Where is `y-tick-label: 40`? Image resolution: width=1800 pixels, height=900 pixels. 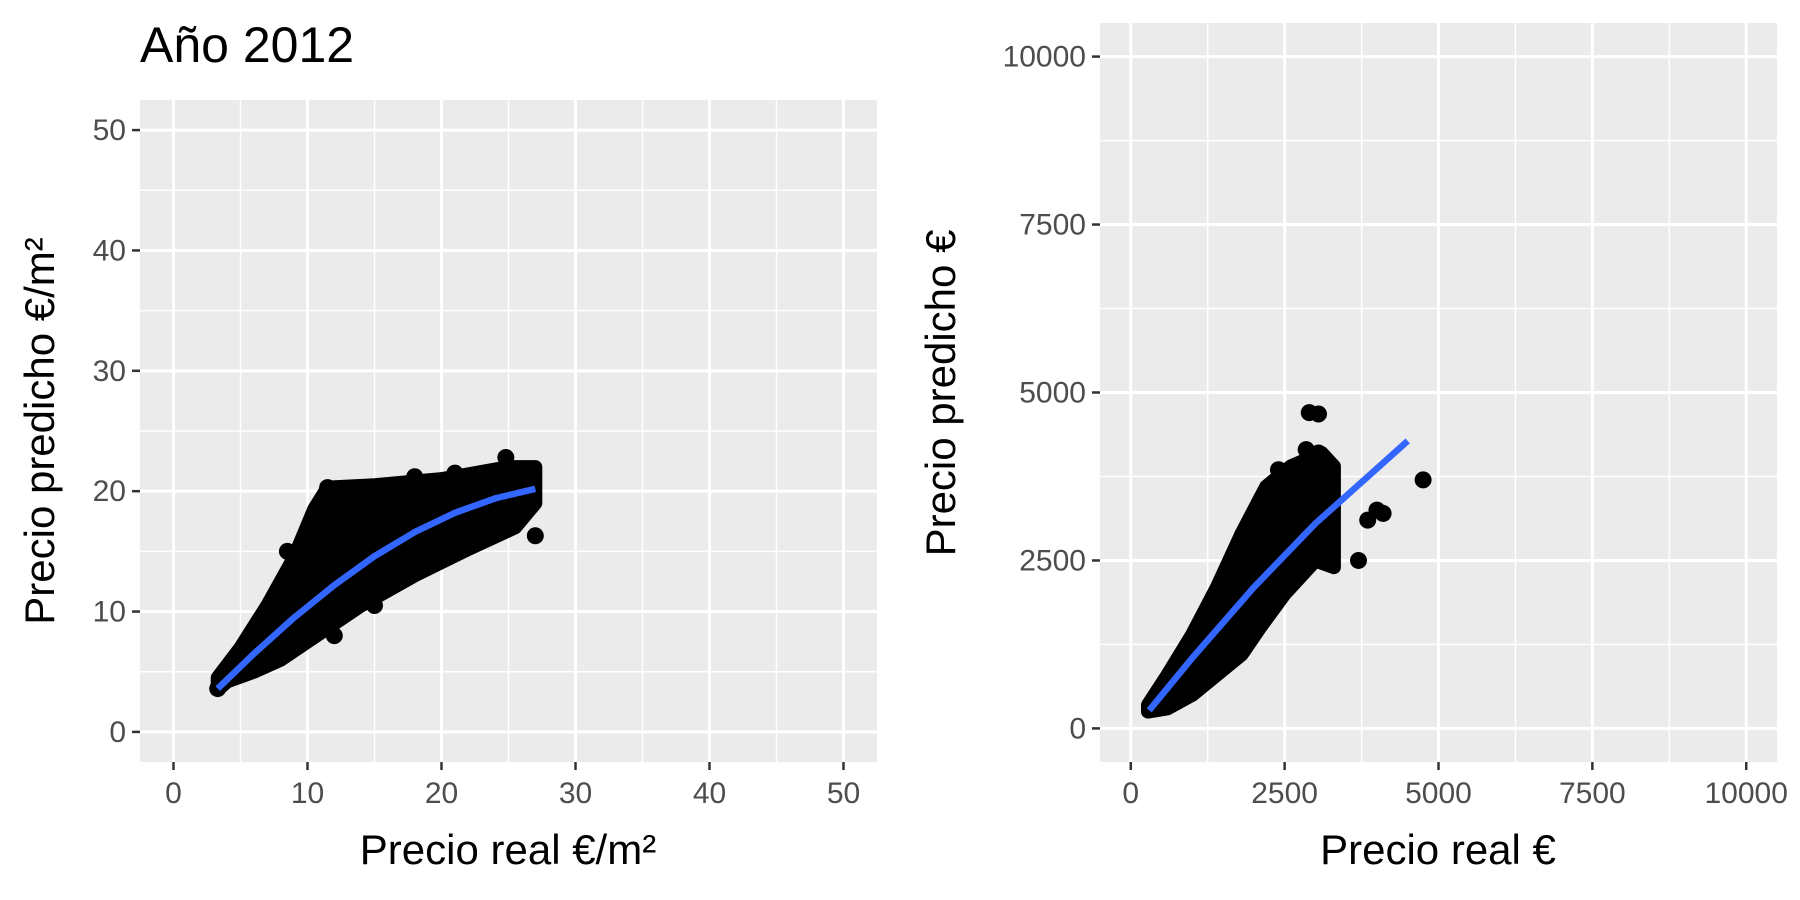 y-tick-label: 40 is located at coordinates (109, 250).